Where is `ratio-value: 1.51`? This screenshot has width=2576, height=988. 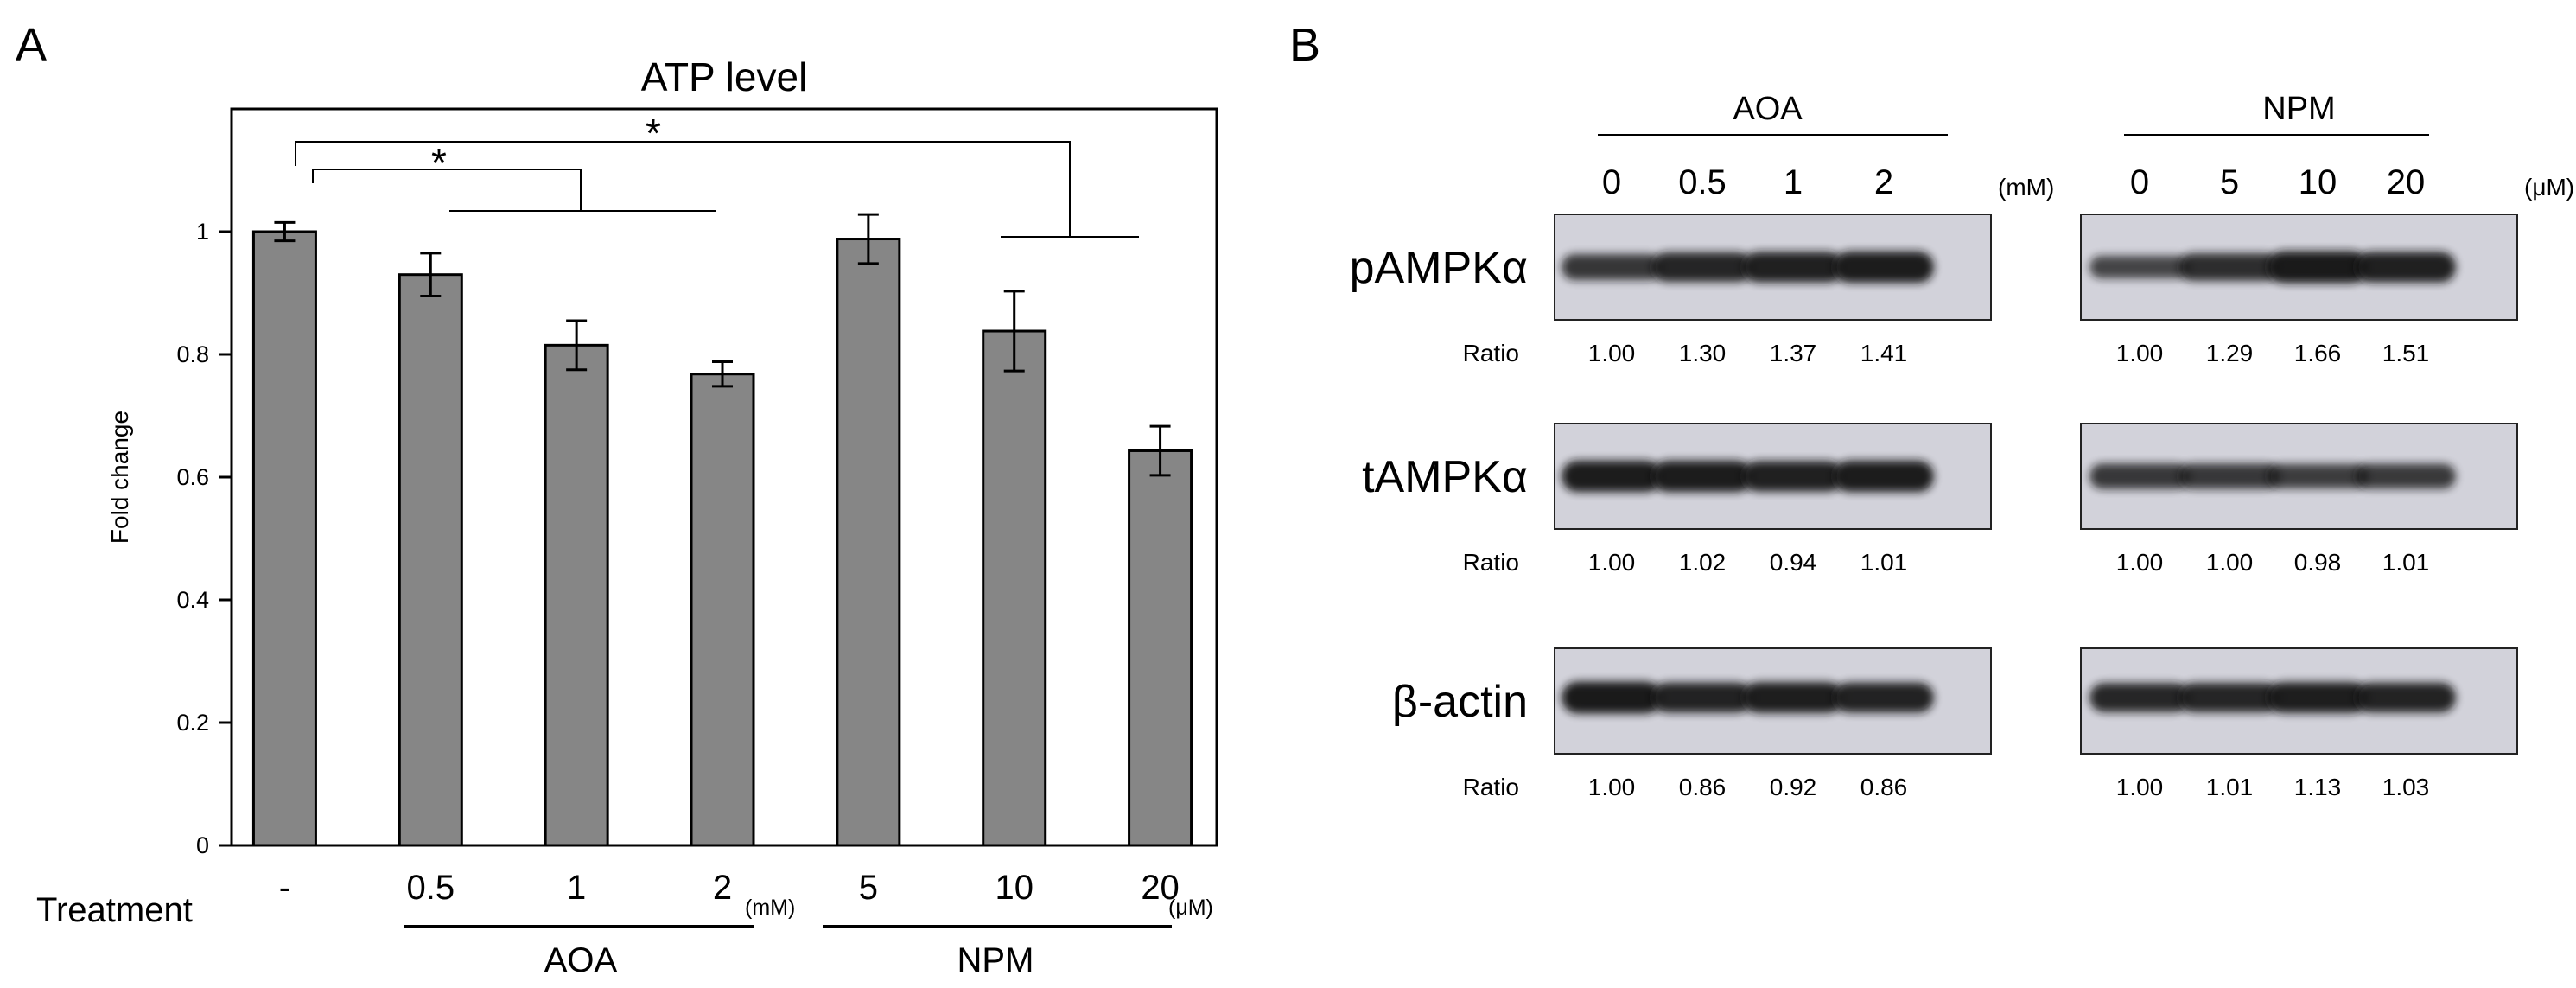 ratio-value: 1.51 is located at coordinates (2406, 353).